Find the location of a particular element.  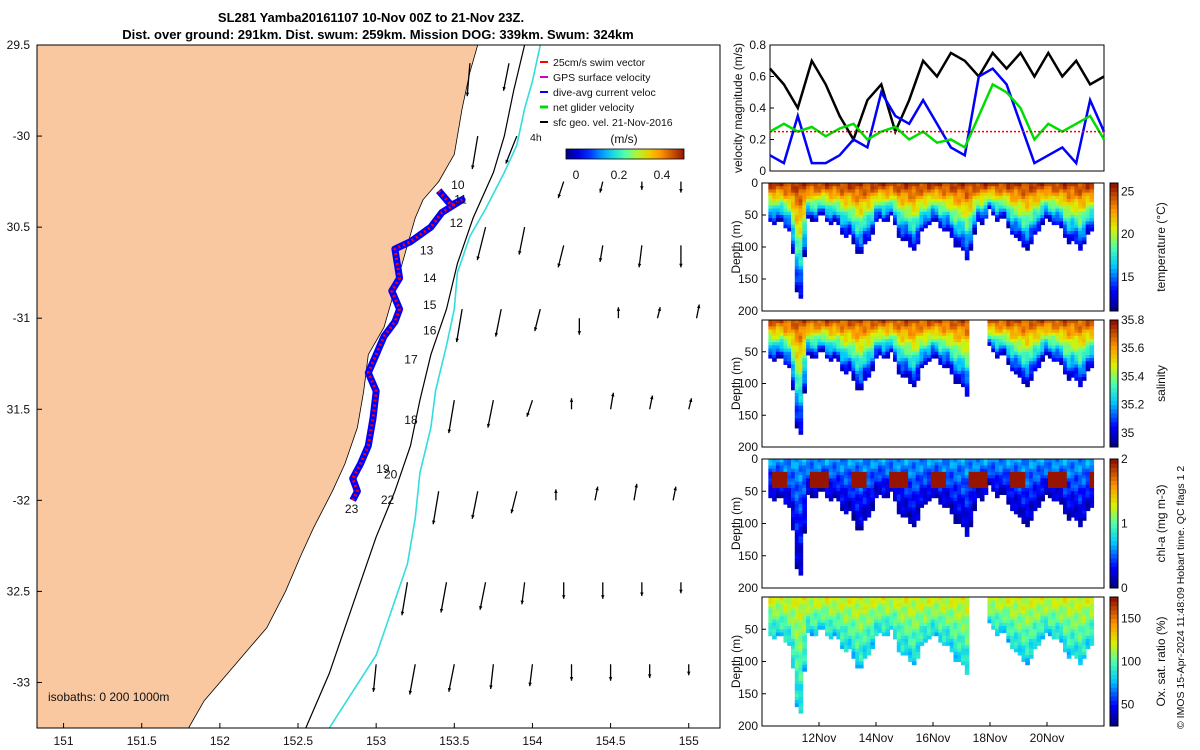

day-label: 18 is located at coordinates (411, 420).